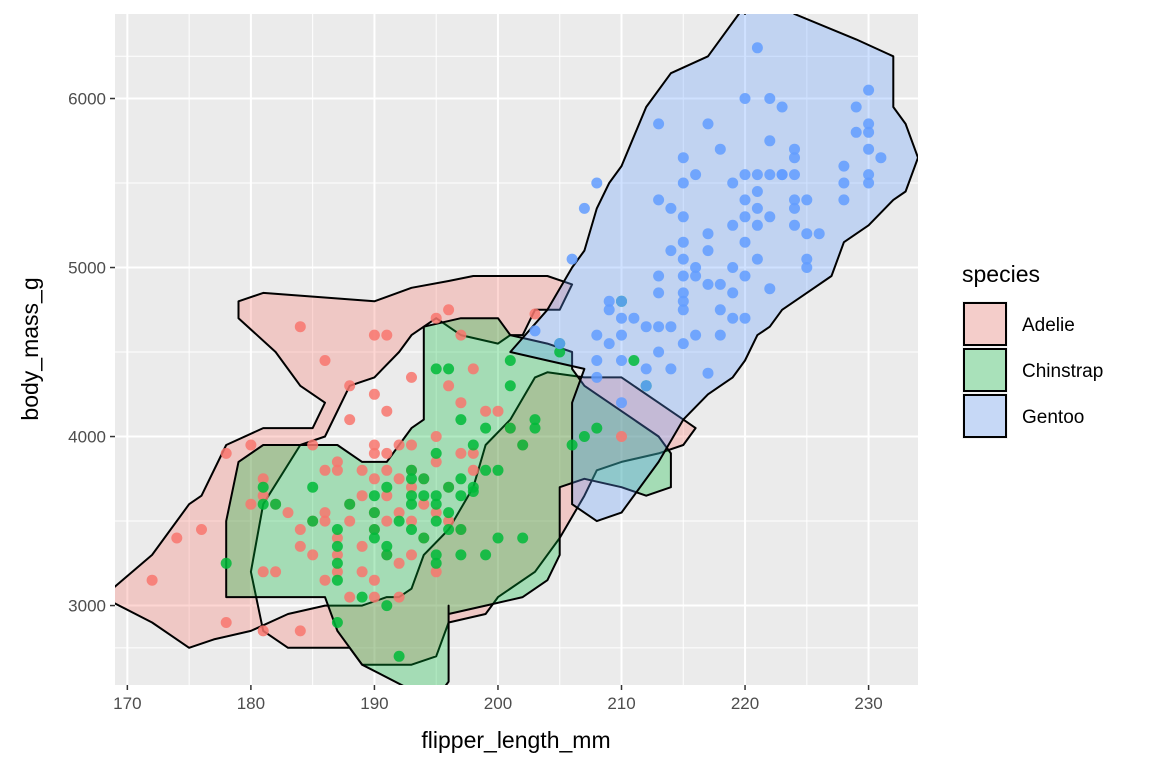 The height and width of the screenshot is (768, 1152). I want to click on legend-key-bg, so click(985, 416).